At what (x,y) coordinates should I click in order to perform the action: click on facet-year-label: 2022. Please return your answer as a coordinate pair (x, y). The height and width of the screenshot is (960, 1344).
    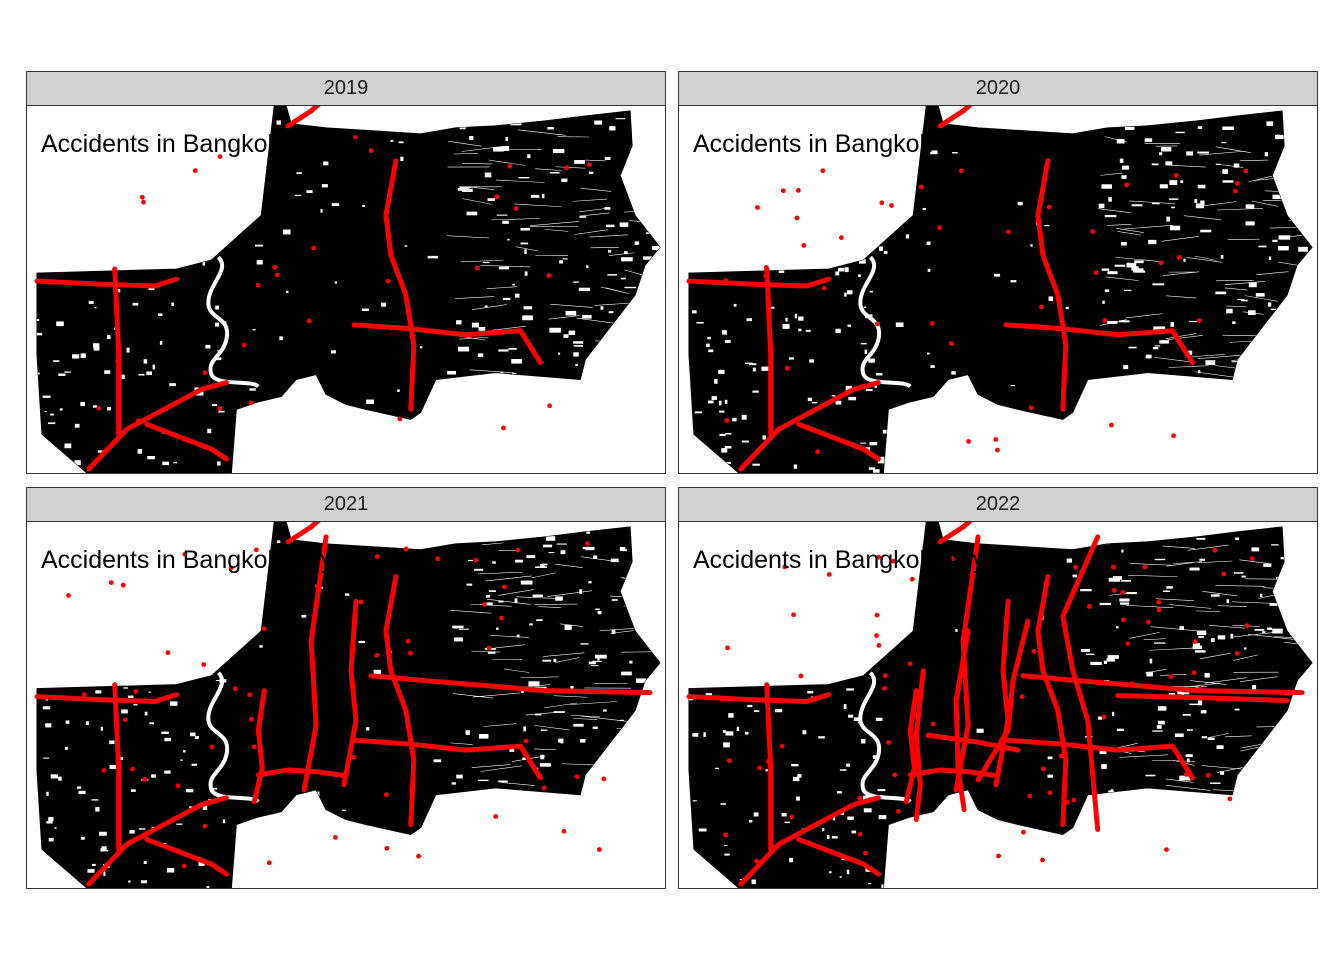
    Looking at the image, I should click on (998, 504).